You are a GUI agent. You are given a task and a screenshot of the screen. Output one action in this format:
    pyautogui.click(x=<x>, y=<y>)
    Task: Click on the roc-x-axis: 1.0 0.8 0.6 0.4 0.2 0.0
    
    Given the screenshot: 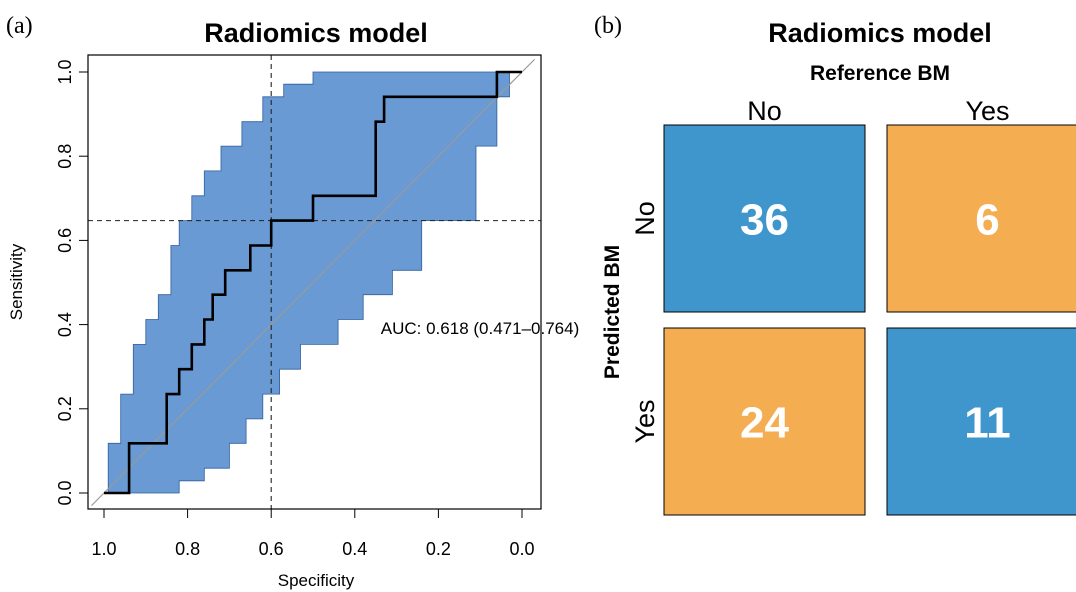 What is the action you would take?
    pyautogui.click(x=313, y=533)
    